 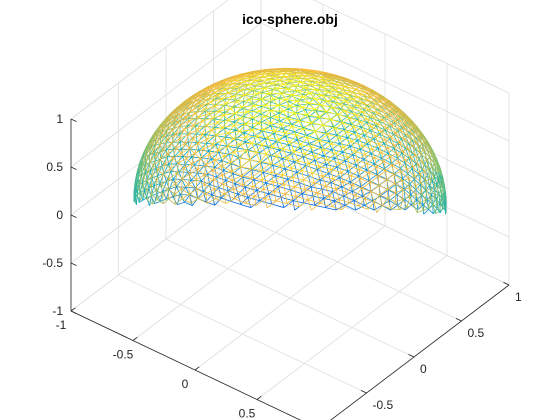 What do you see at coordinates (59, 119) in the screenshot?
I see `z-tick-label: 1` at bounding box center [59, 119].